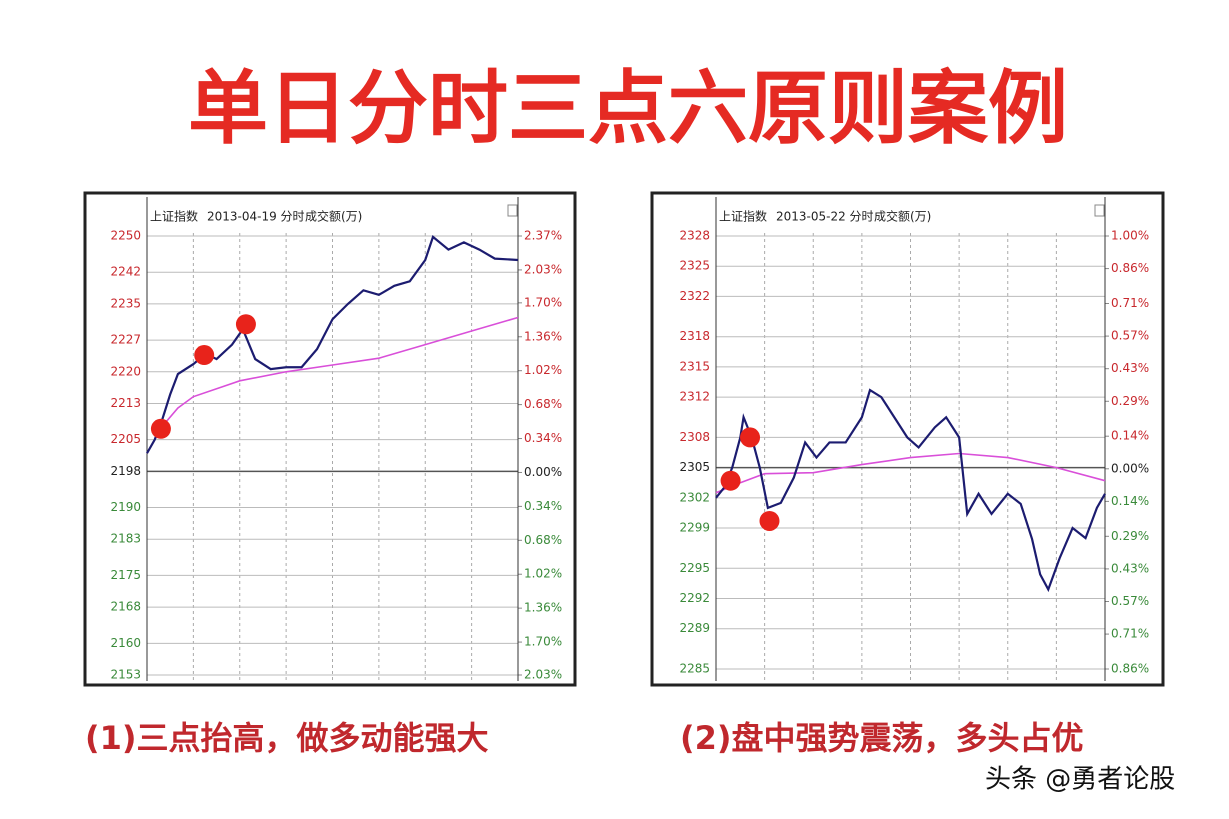 The width and height of the screenshot is (1229, 819). Describe the element at coordinates (125, 403) in the screenshot. I see `y-tick-label: 2213` at that location.